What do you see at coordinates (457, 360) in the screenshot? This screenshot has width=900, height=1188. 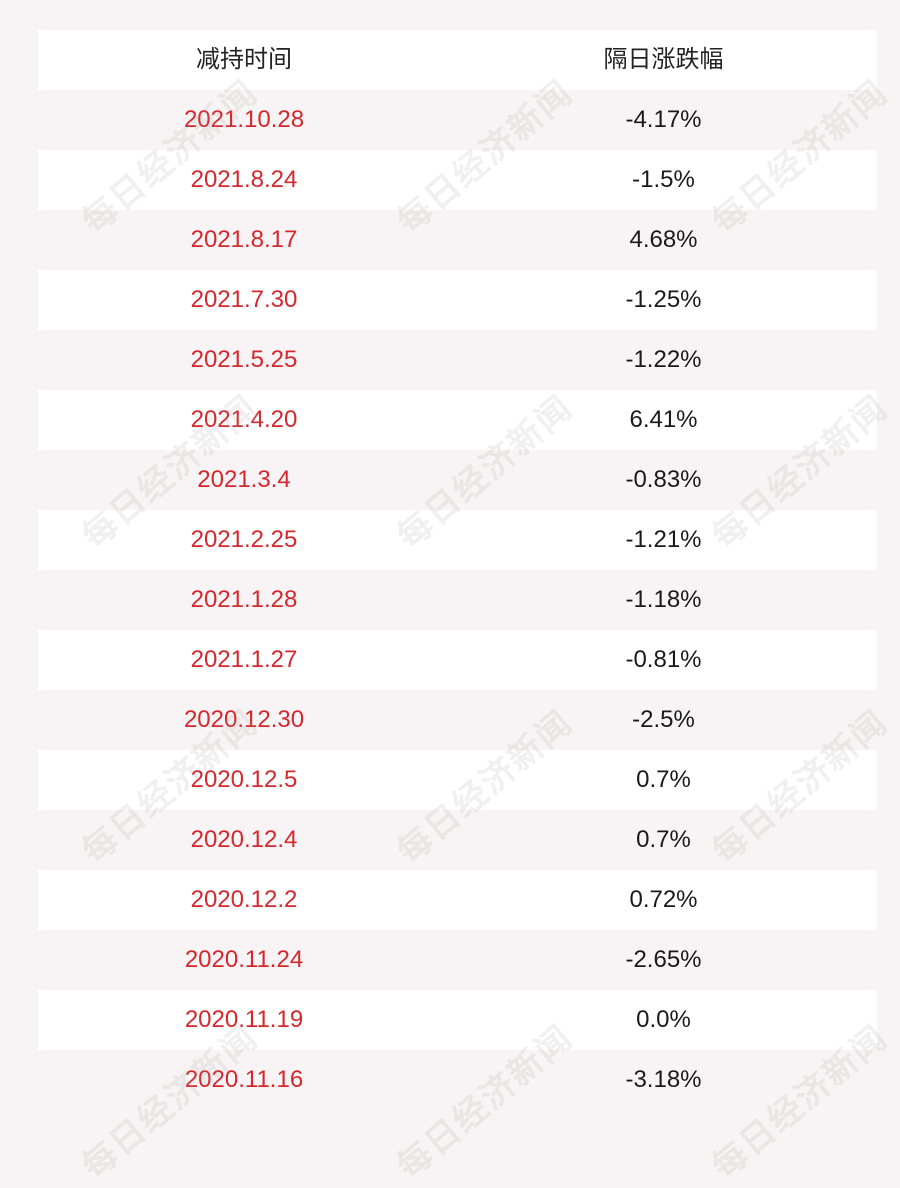 I see `table-row: 2021.5.25 -1.22%` at bounding box center [457, 360].